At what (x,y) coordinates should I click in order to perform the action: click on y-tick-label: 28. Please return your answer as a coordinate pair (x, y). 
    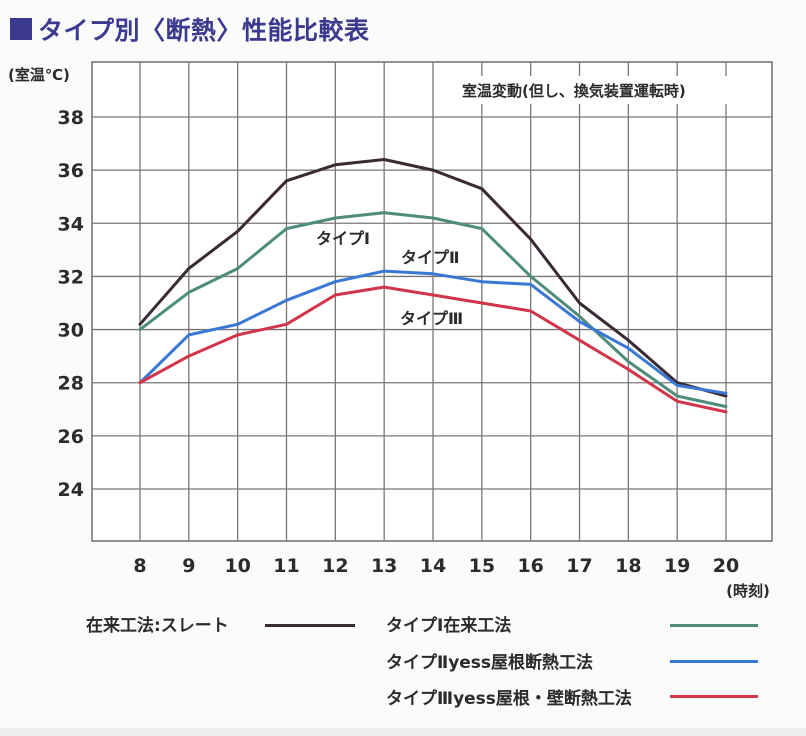
    Looking at the image, I should click on (71, 384).